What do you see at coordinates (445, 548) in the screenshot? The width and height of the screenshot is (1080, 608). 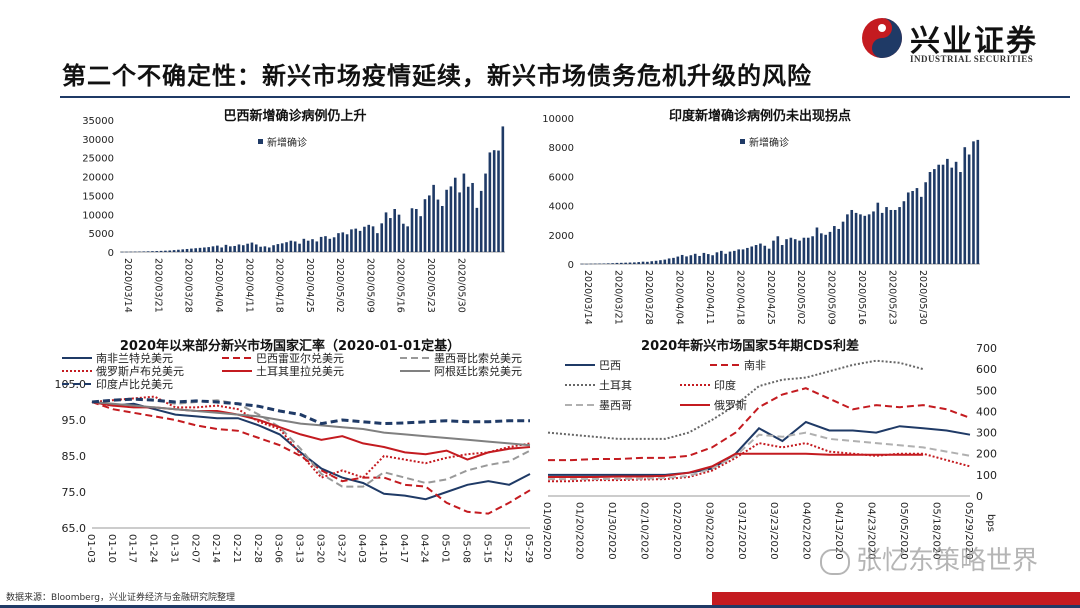 I see `x-tick-label: 05-01` at bounding box center [445, 548].